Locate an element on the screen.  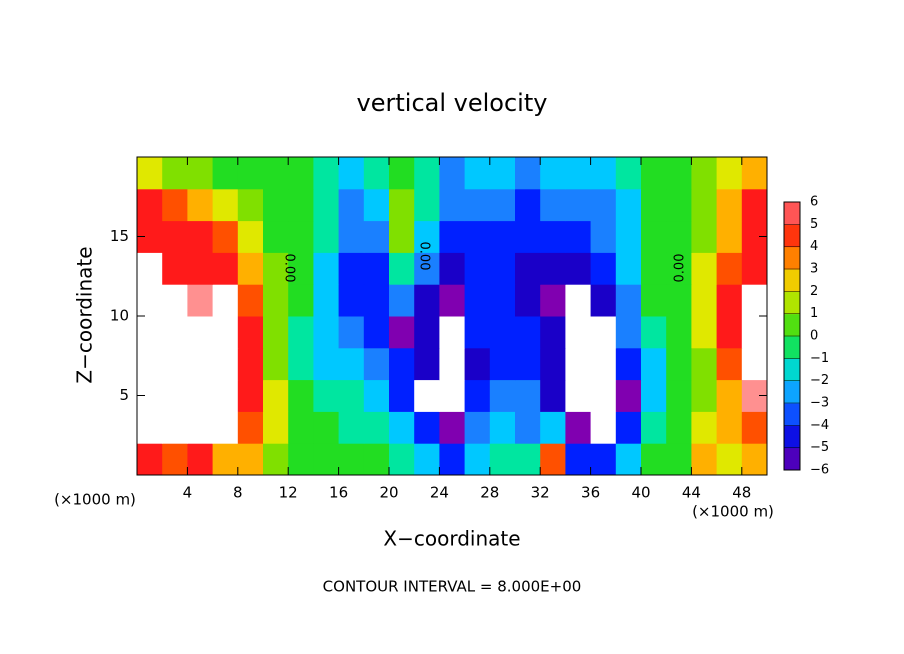
x-unit: (×1000 m) is located at coordinates (733, 512).